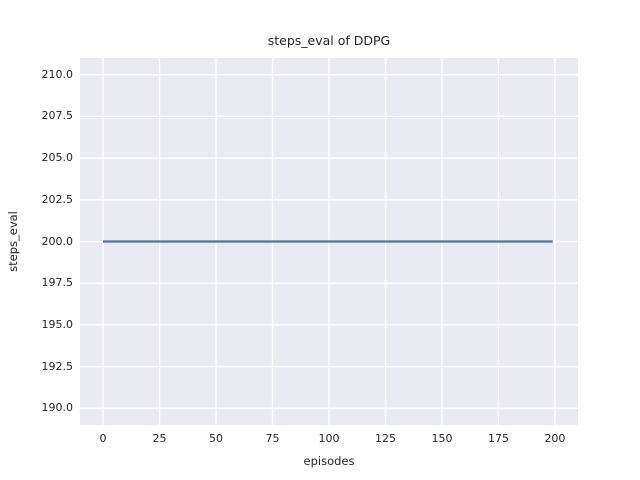  What do you see at coordinates (498, 438) in the screenshot?
I see `x-tick-label: 175` at bounding box center [498, 438].